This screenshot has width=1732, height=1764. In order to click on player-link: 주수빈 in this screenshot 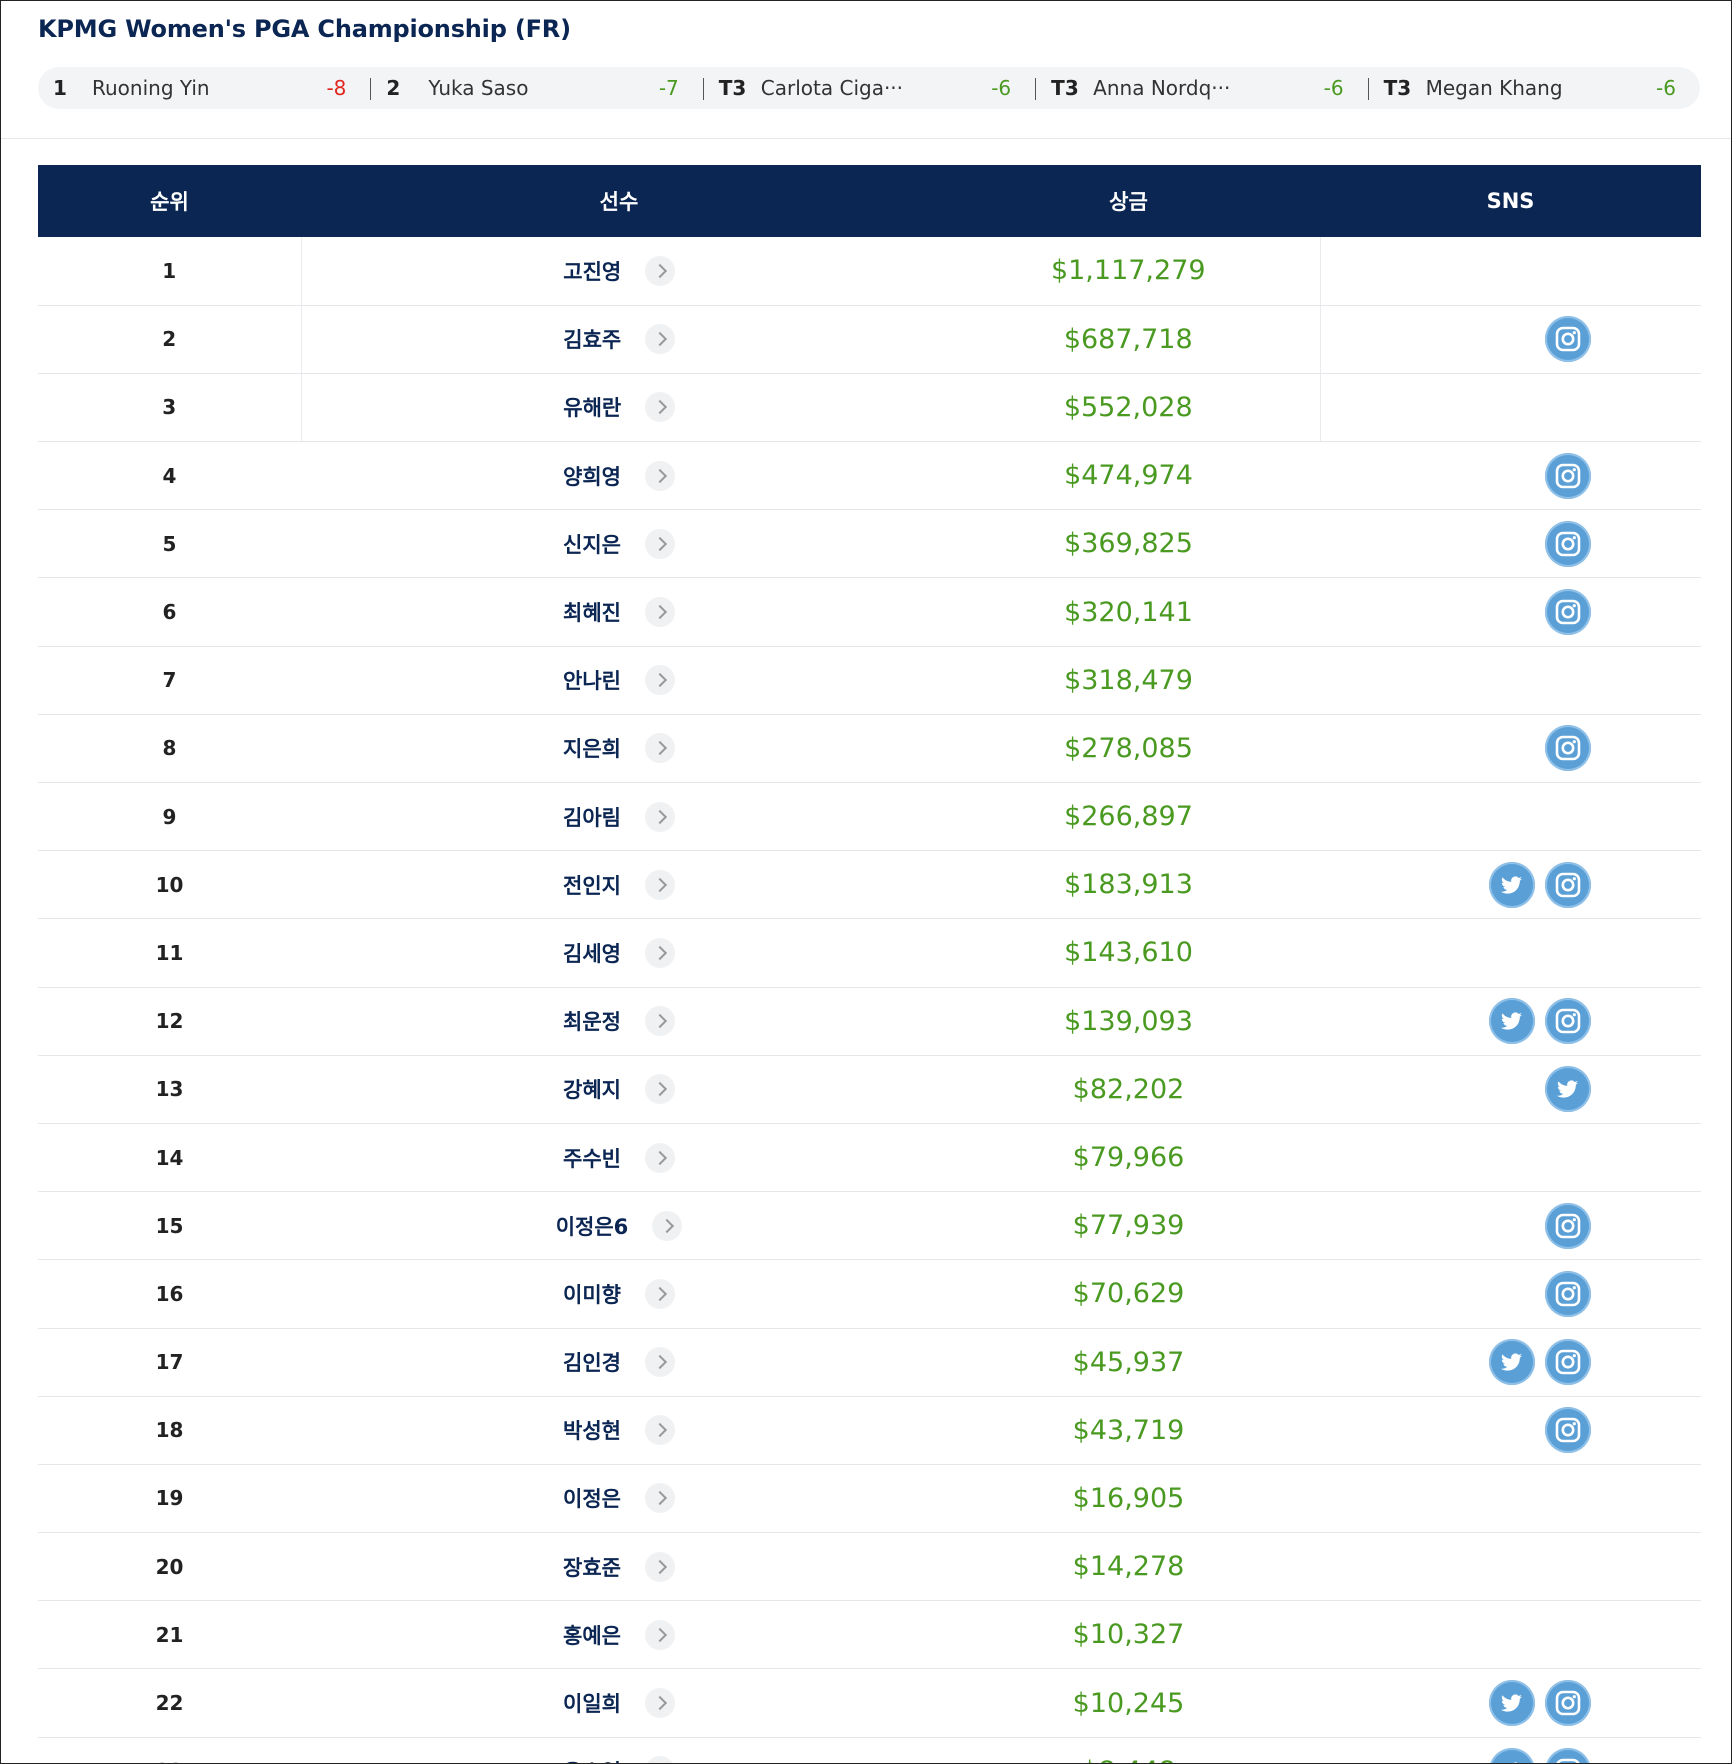, I will do `click(619, 1157)`.